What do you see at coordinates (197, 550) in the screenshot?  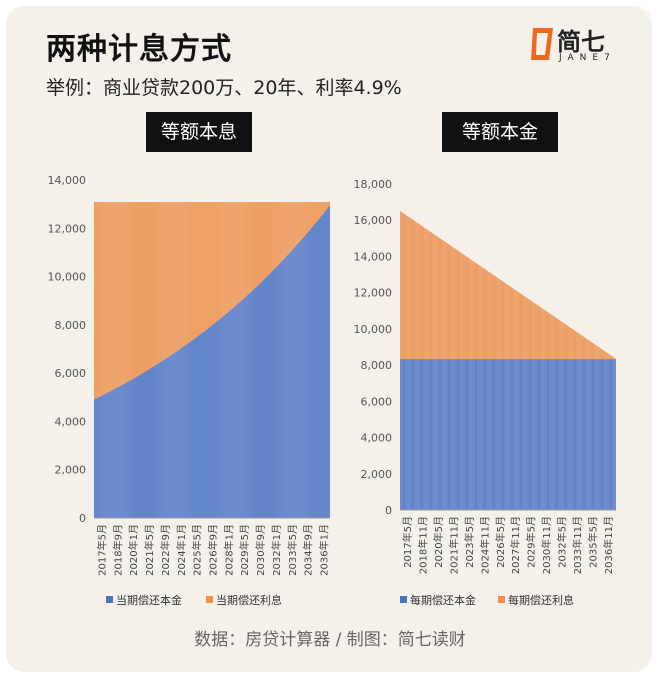 I see `x-tick-label: 2025年5月` at bounding box center [197, 550].